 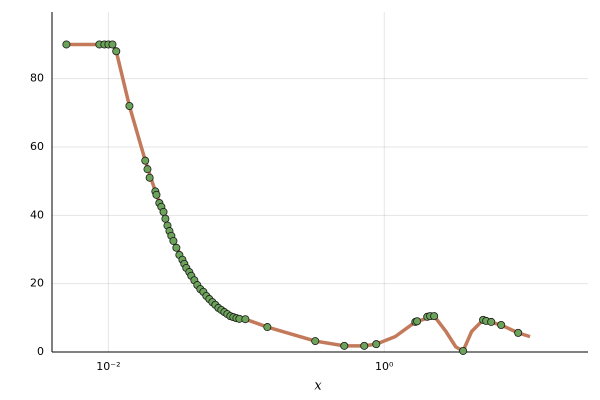 I want to click on y-tick-label: 60, so click(x=37, y=146).